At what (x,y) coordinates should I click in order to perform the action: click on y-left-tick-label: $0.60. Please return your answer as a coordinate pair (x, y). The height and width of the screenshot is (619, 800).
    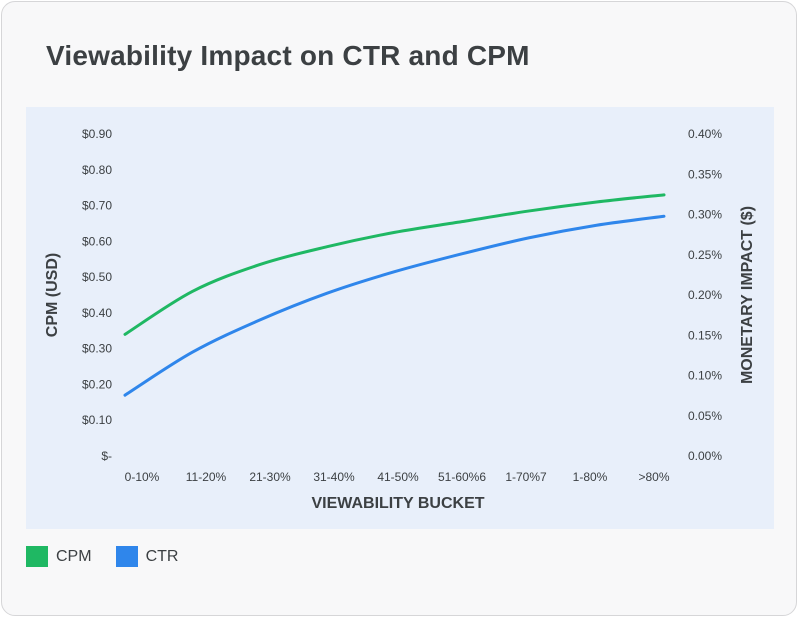
    Looking at the image, I should click on (97, 241).